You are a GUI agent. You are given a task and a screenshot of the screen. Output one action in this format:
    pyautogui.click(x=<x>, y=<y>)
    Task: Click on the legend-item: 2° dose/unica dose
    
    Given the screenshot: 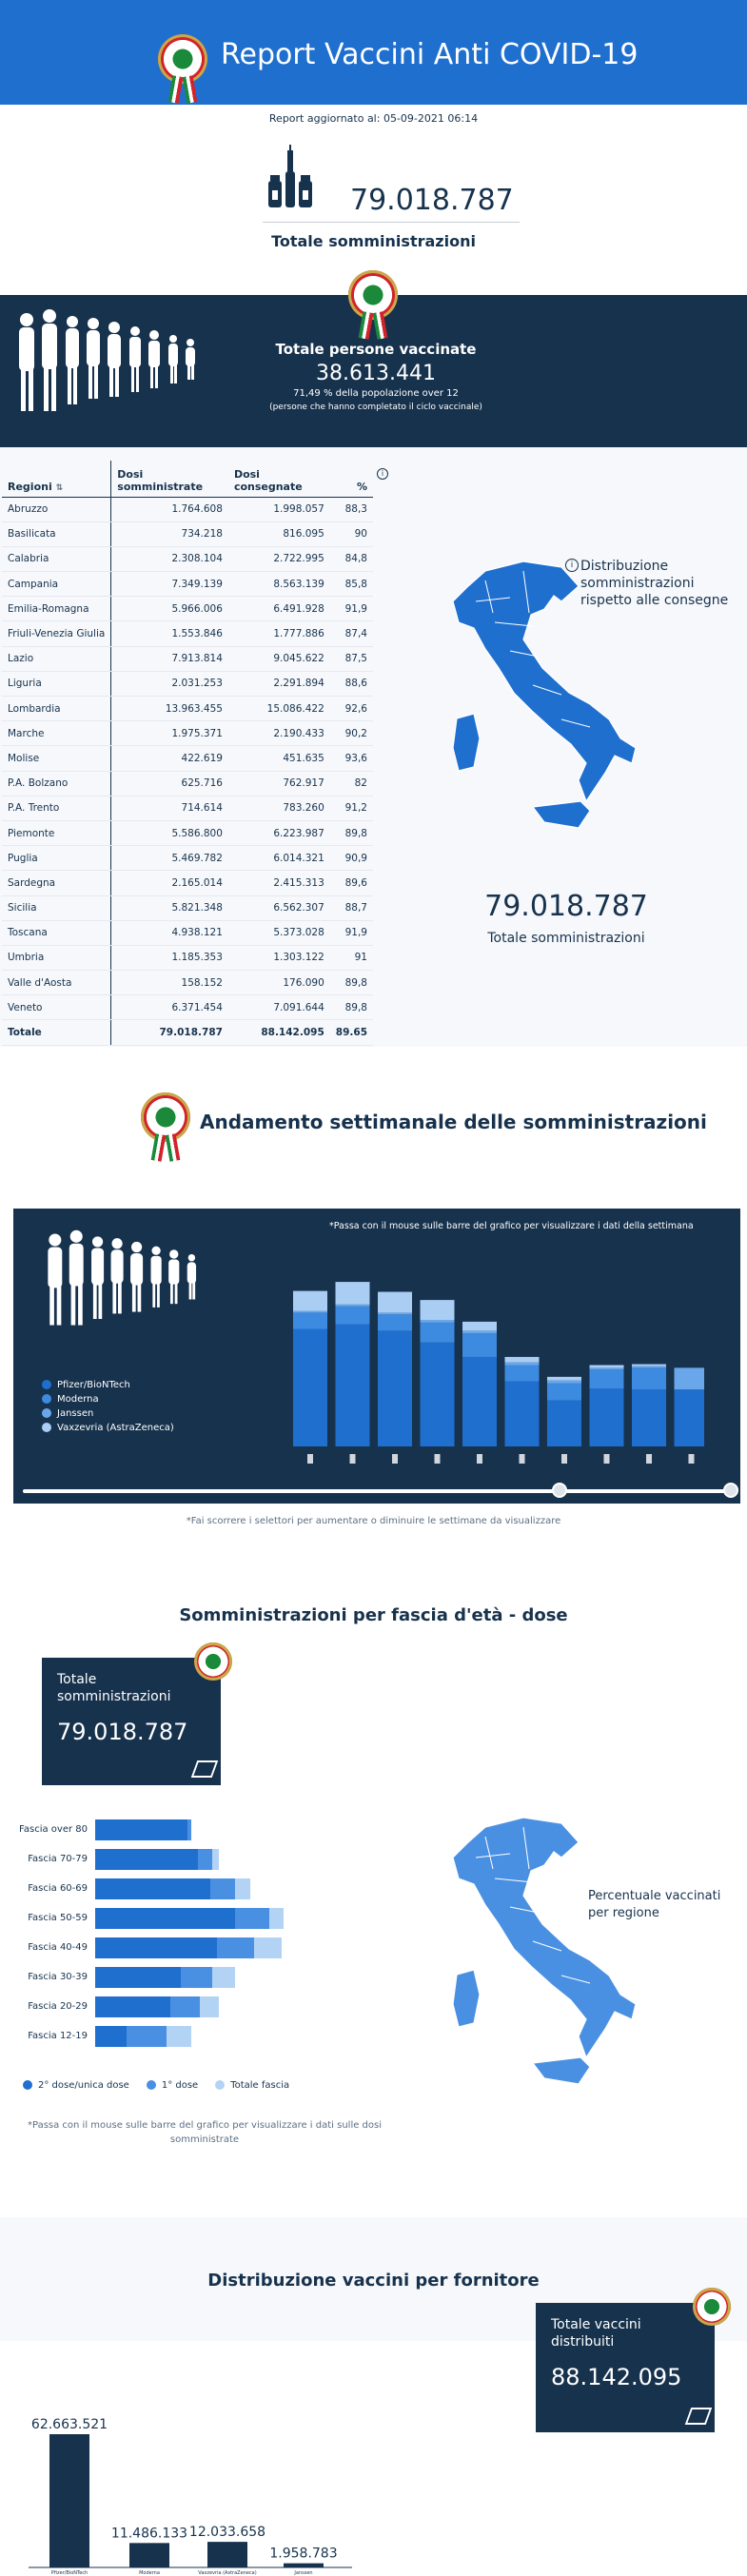 What is the action you would take?
    pyautogui.click(x=76, y=2085)
    